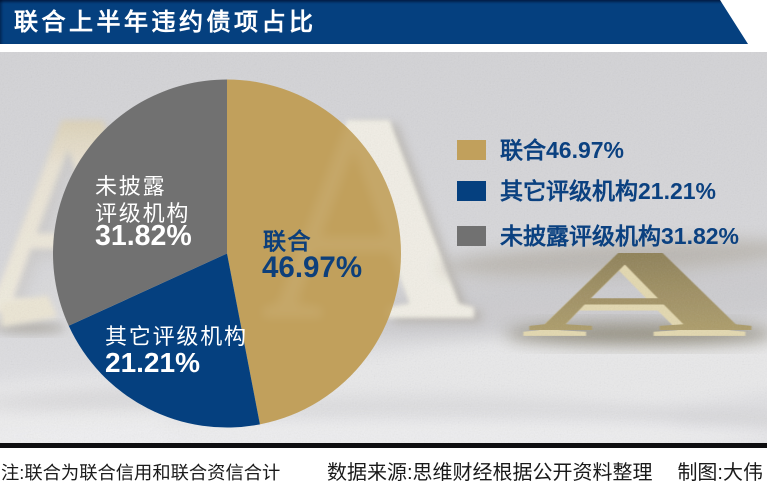 This screenshot has height=488, width=767. I want to click on title-banner, so click(374, 22).